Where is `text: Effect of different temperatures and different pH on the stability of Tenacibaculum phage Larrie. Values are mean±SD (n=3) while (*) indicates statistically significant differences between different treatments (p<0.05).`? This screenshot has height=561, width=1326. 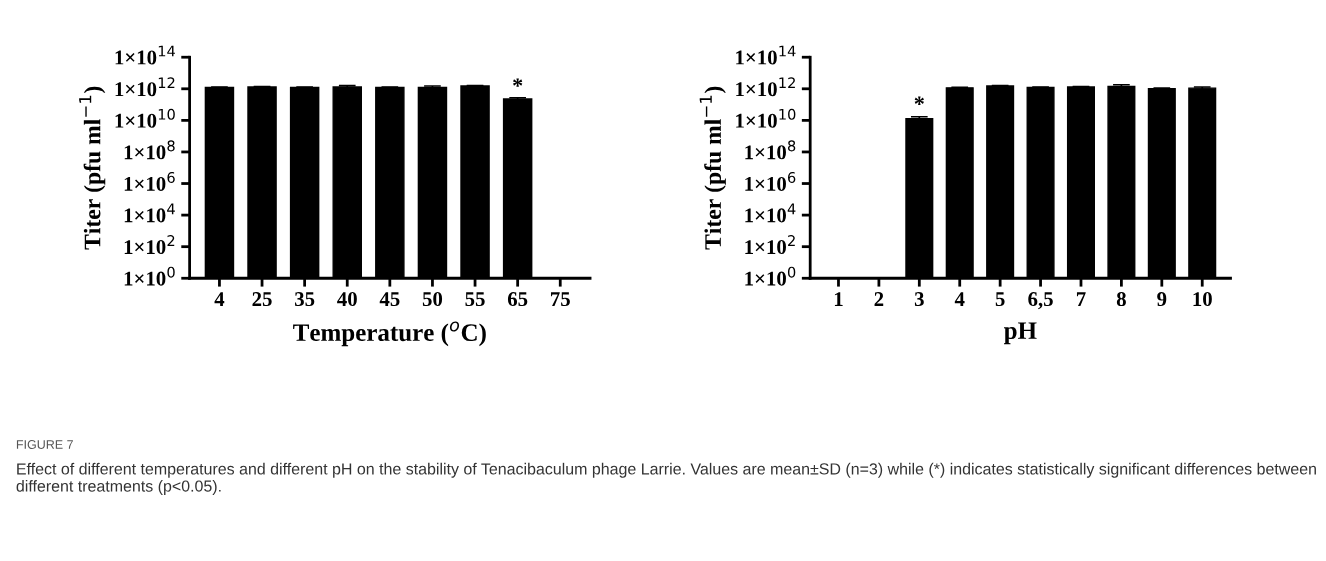 text: Effect of different temperatures and different pH on the stability of Tenacibaculum phage Larrie. Values are mean±SD (n=3) while (*) indicates statistically significant differences between different treatments (p<0.05). is located at coordinates (666, 478).